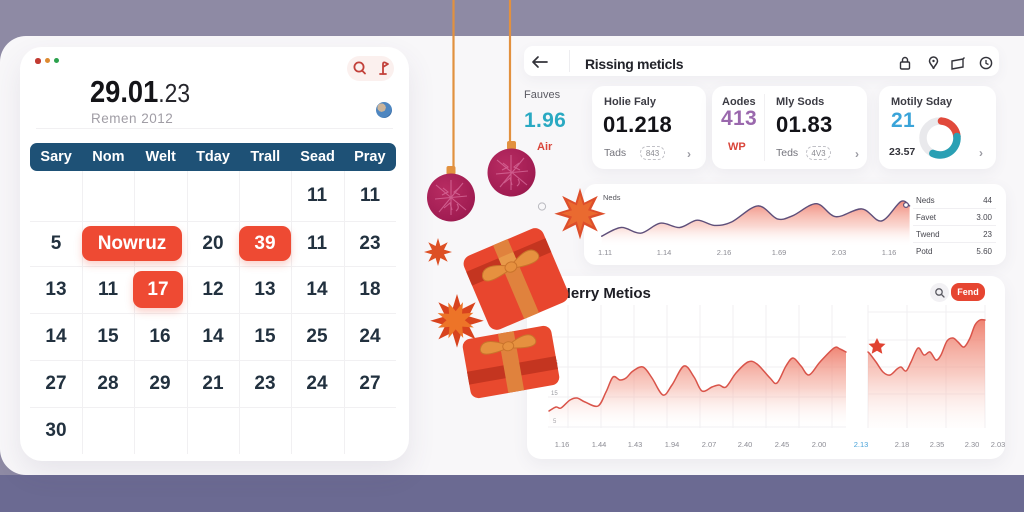  What do you see at coordinates (605, 252) in the screenshot?
I see `svg-text: 1.11` at bounding box center [605, 252].